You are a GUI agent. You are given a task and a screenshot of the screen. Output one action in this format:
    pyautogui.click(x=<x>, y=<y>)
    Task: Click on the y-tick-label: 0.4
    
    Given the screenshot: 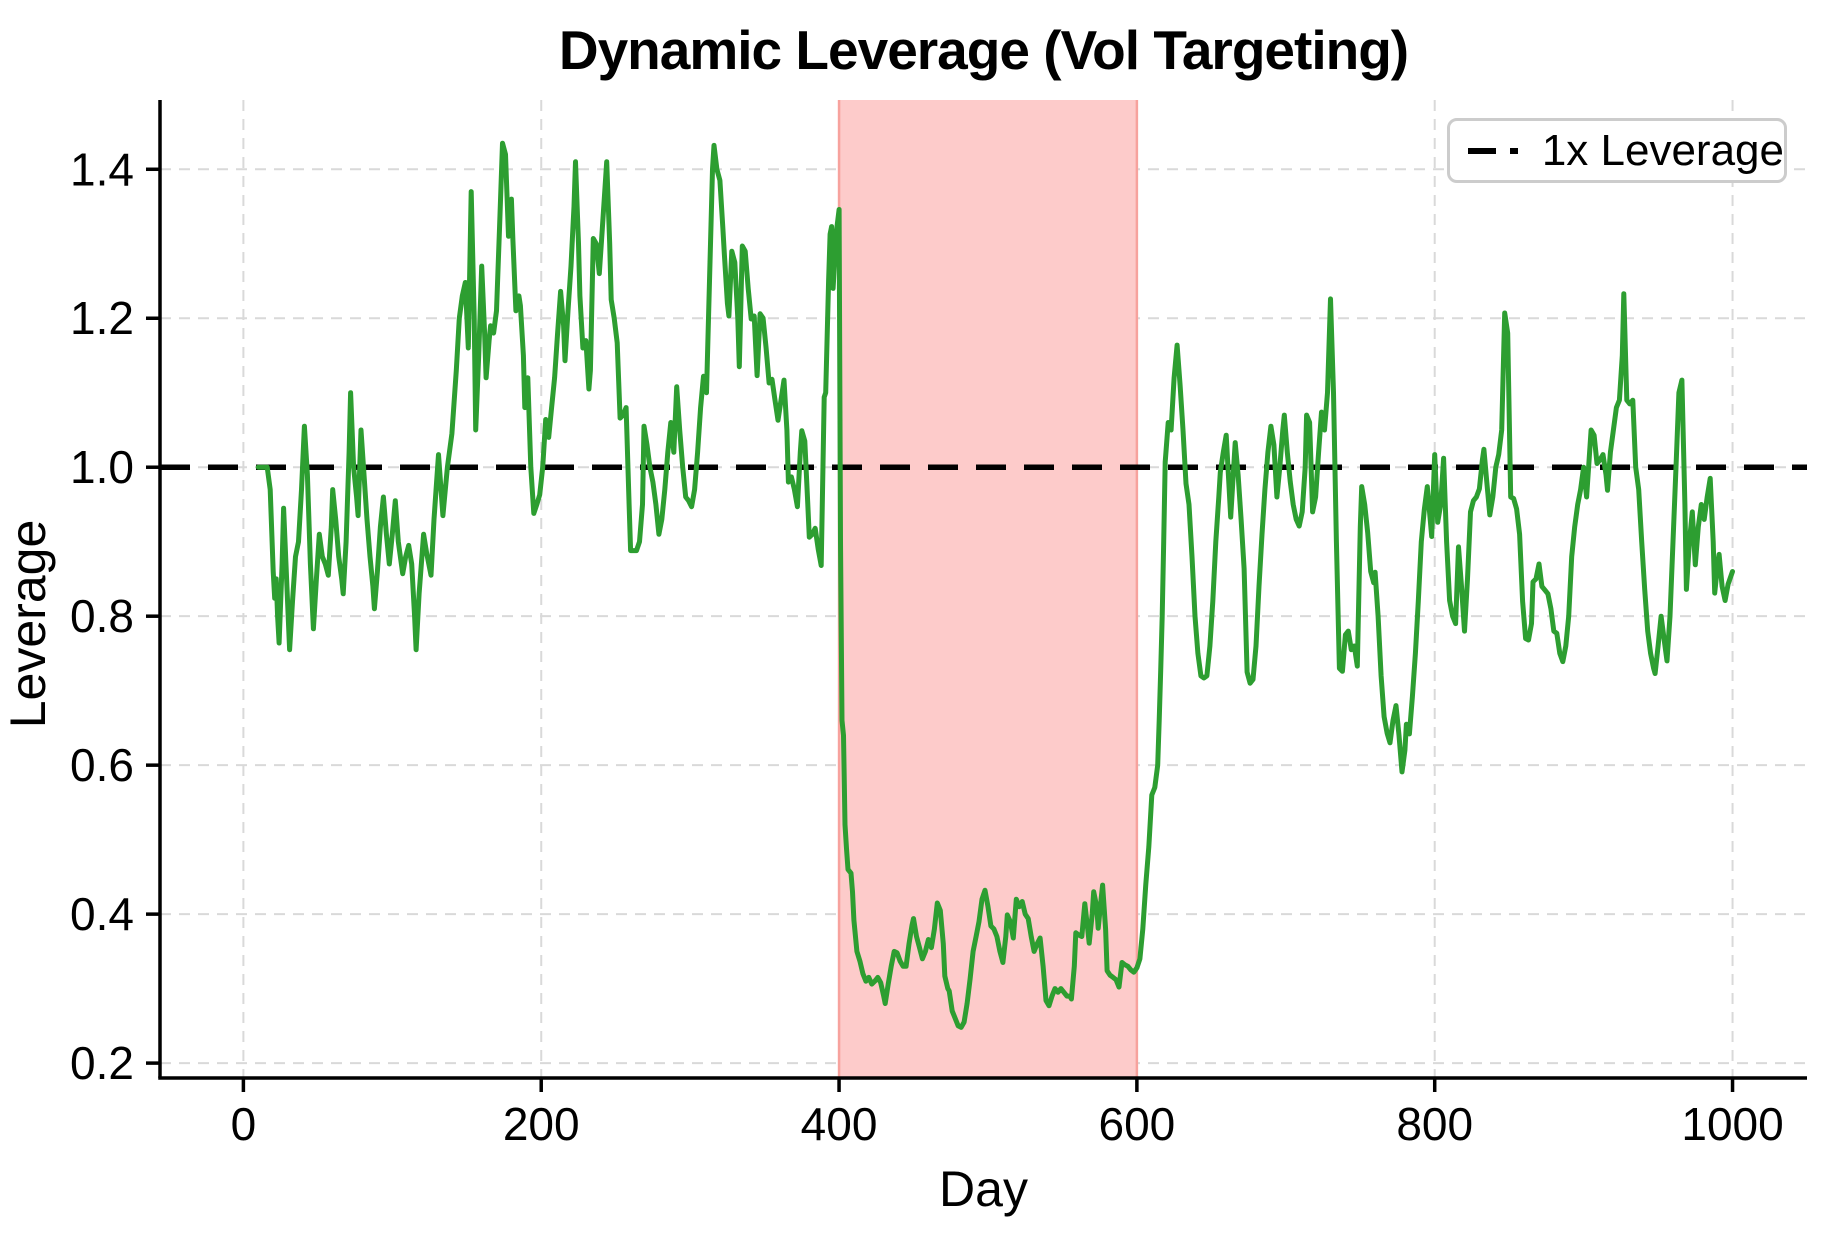 What is the action you would take?
    pyautogui.click(x=102, y=914)
    